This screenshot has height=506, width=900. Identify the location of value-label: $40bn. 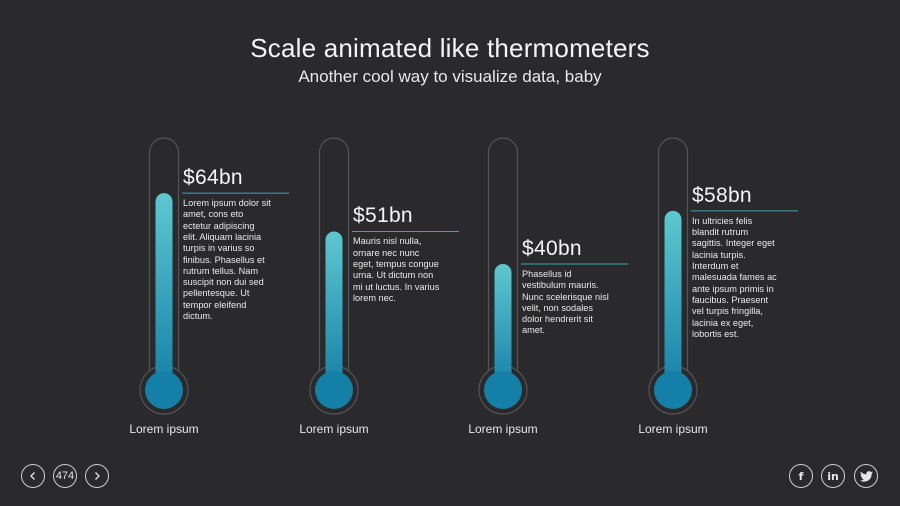
(552, 248).